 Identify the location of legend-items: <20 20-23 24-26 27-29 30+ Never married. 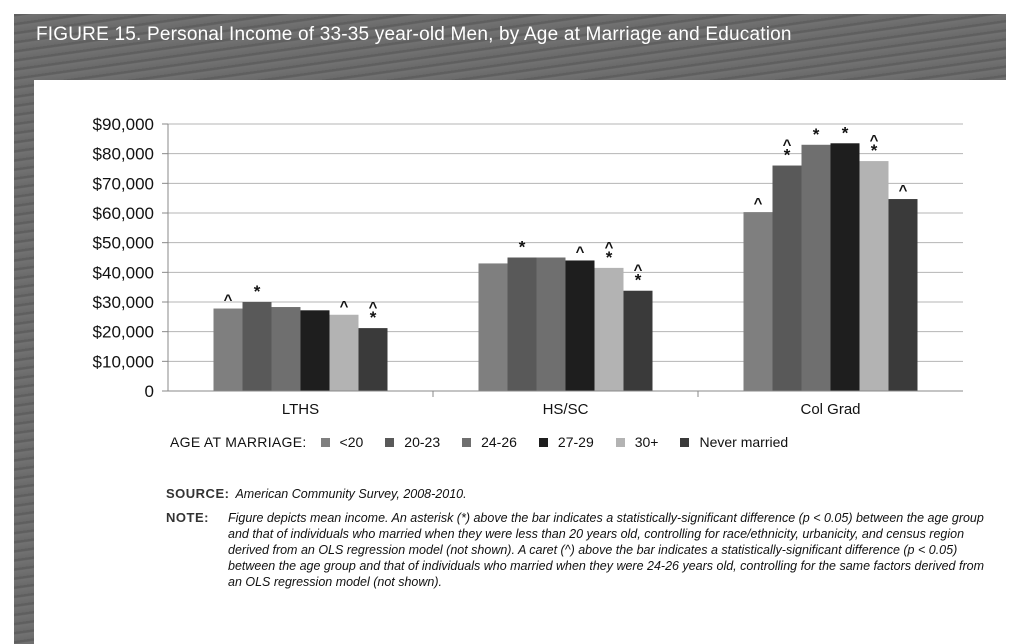
(565, 442).